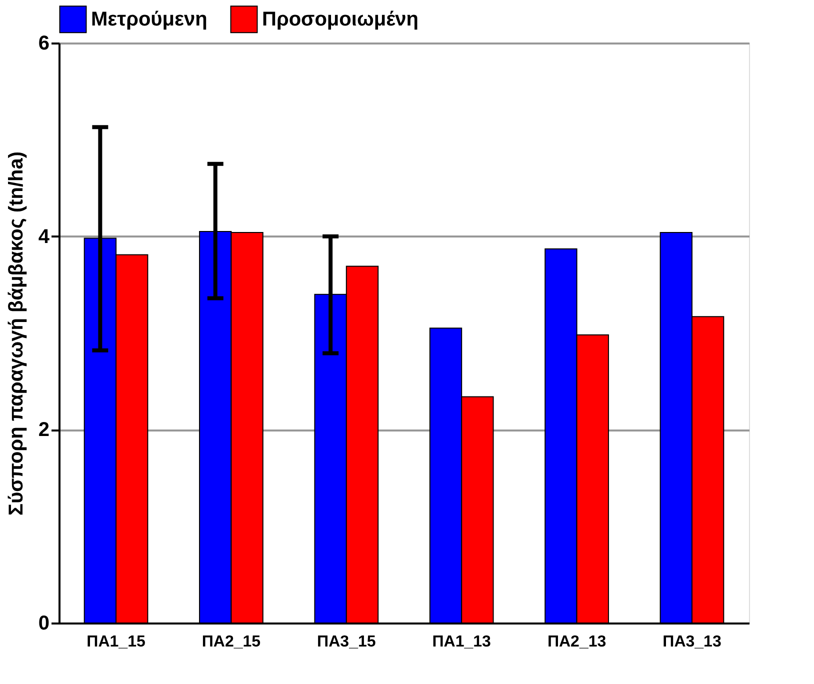 This screenshot has height=684, width=814. What do you see at coordinates (44, 430) in the screenshot?
I see `y-tick-label: 2` at bounding box center [44, 430].